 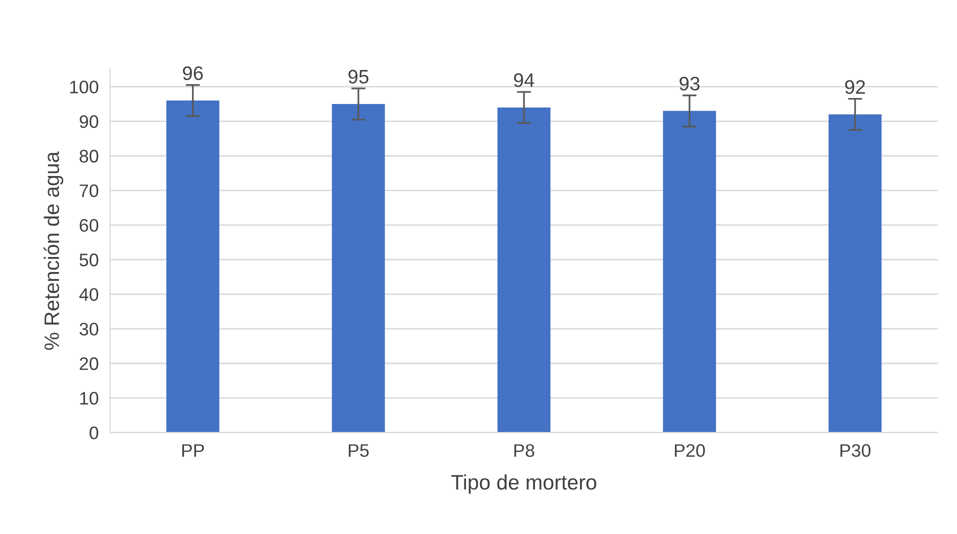 I want to click on y-tick-label: 90, so click(x=89, y=121).